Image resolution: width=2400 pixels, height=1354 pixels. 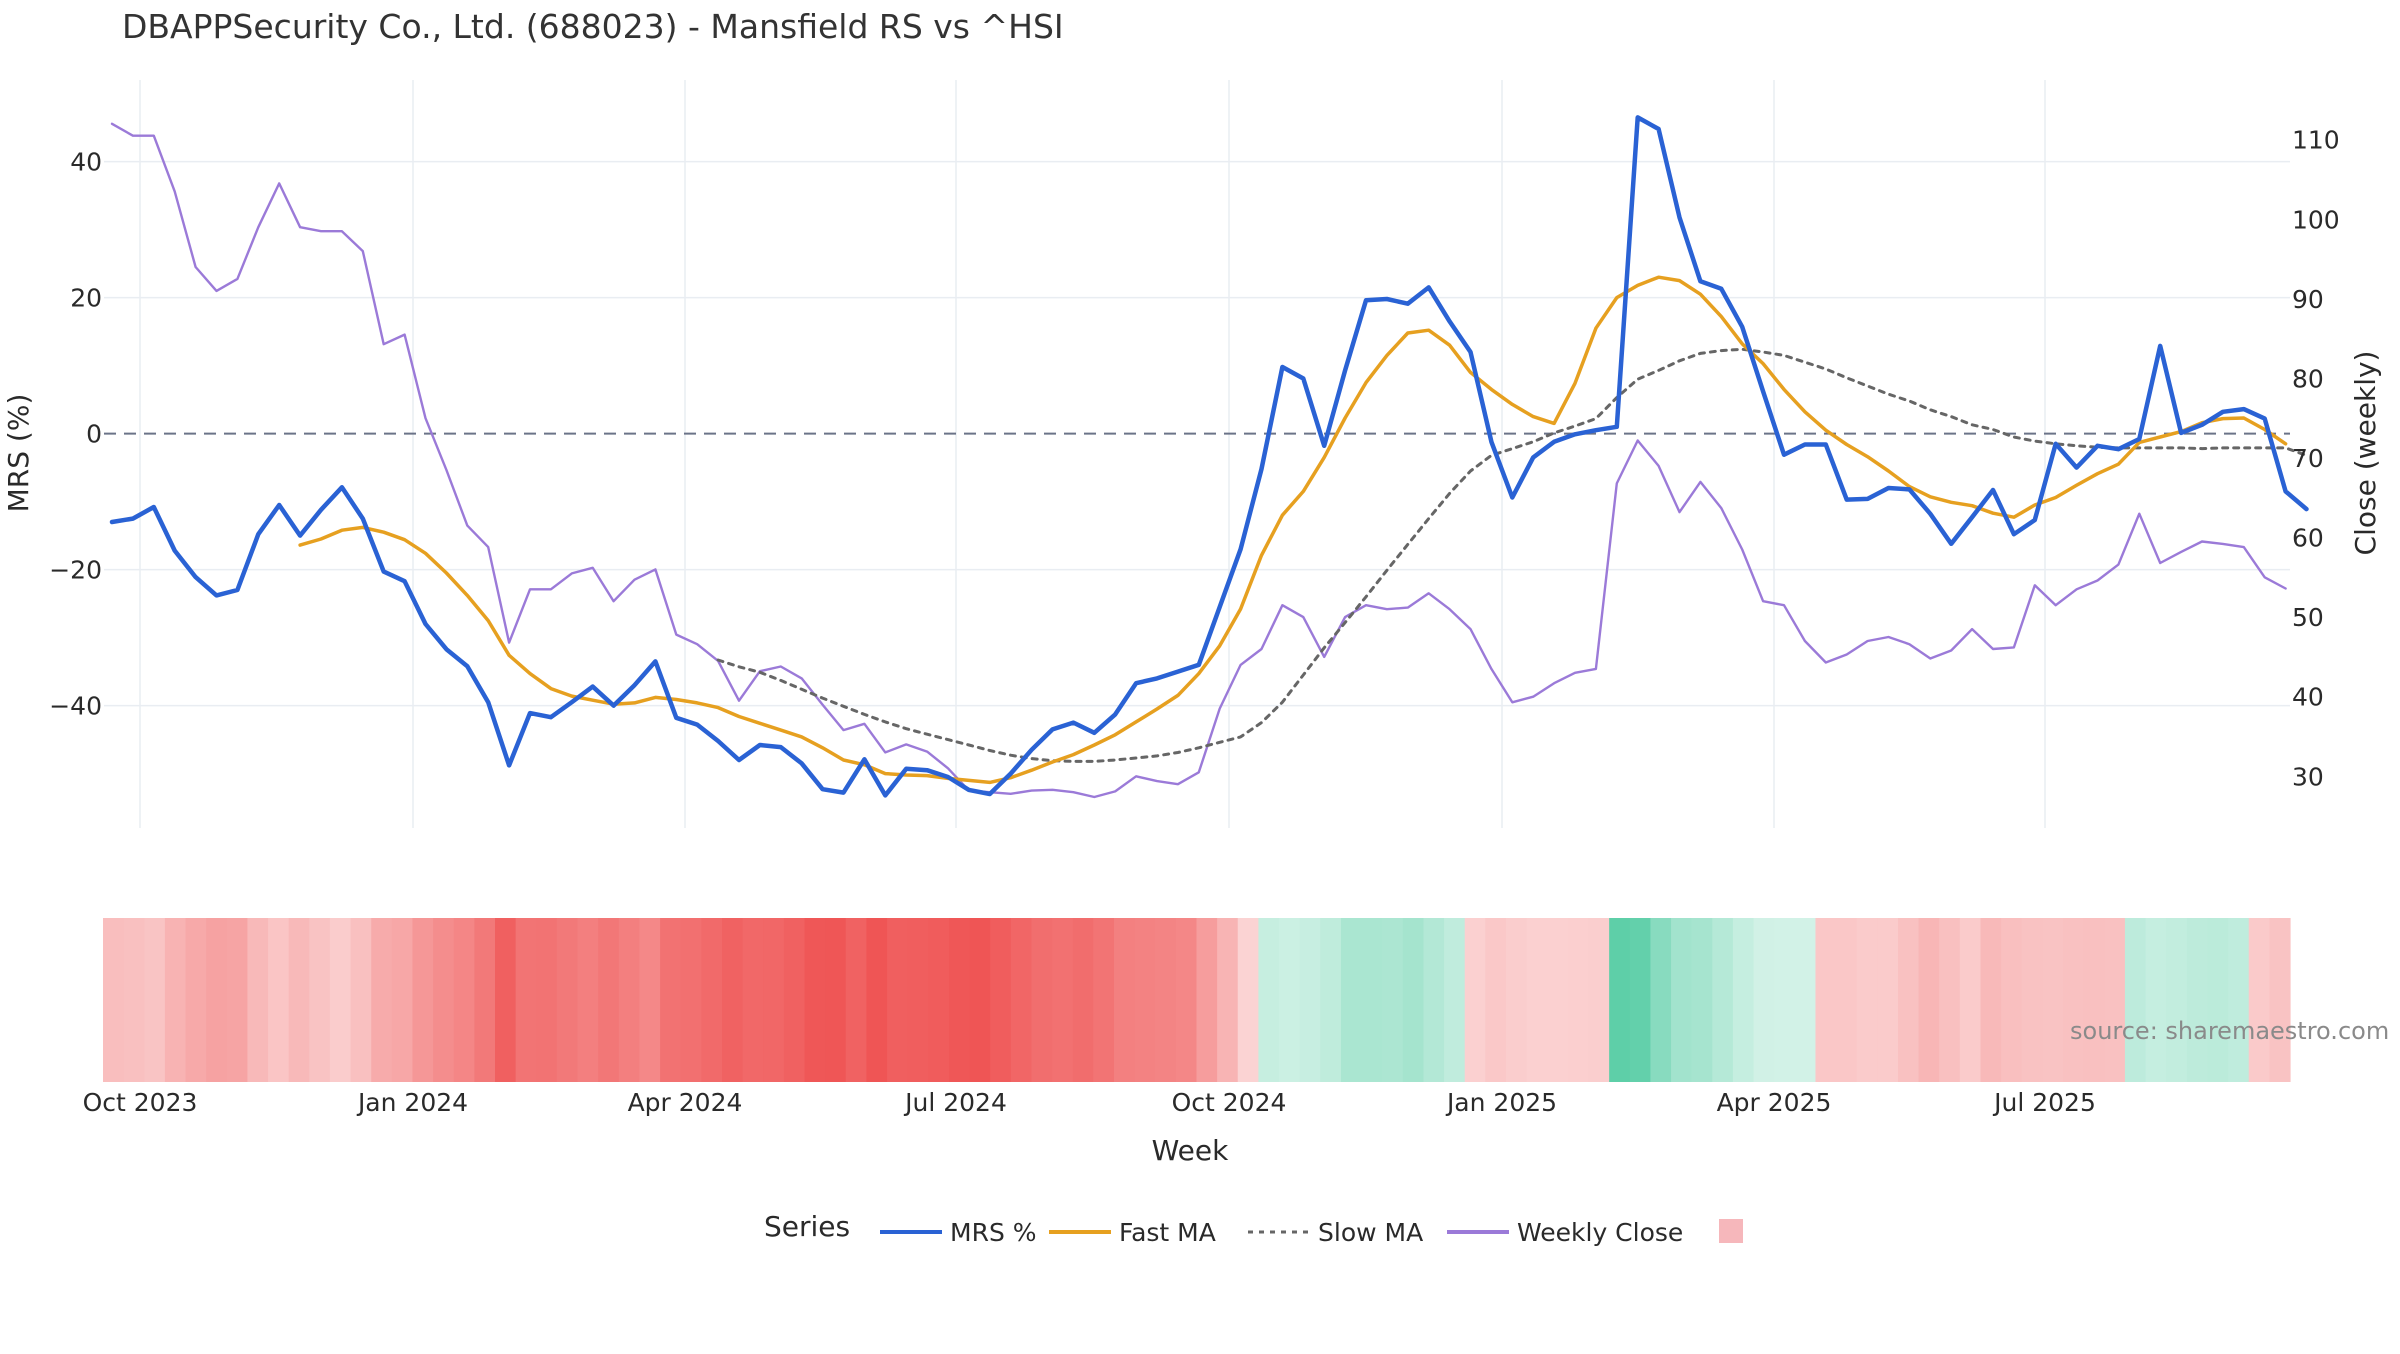 I want to click on y-right-tick-label: 70, so click(x=2308, y=458).